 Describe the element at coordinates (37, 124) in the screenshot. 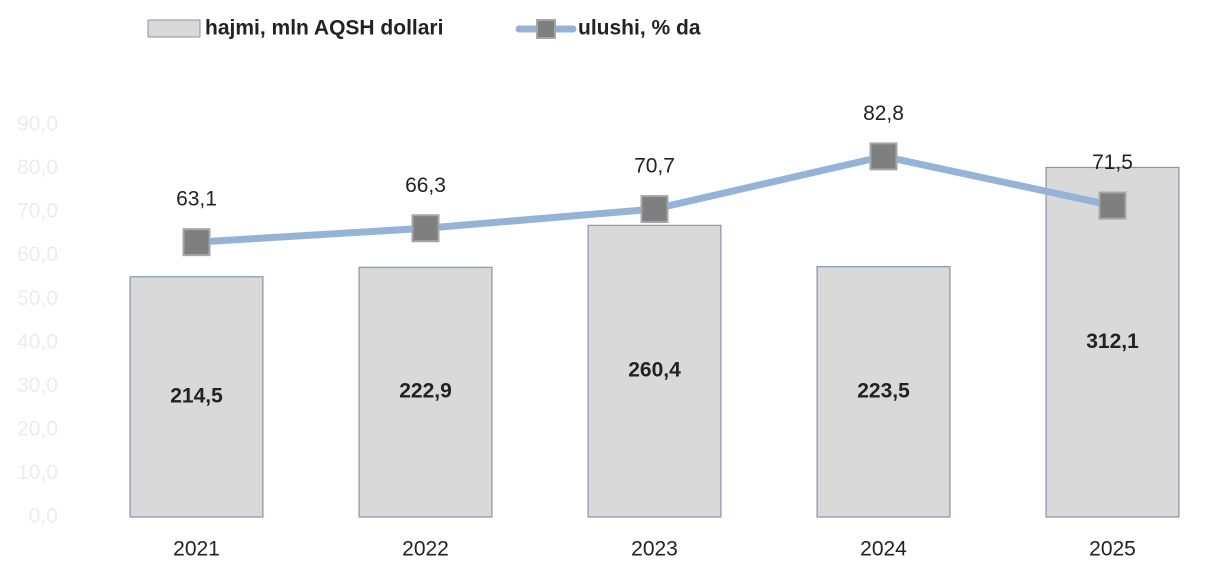

I see `y-tick-label: 90,0` at that location.